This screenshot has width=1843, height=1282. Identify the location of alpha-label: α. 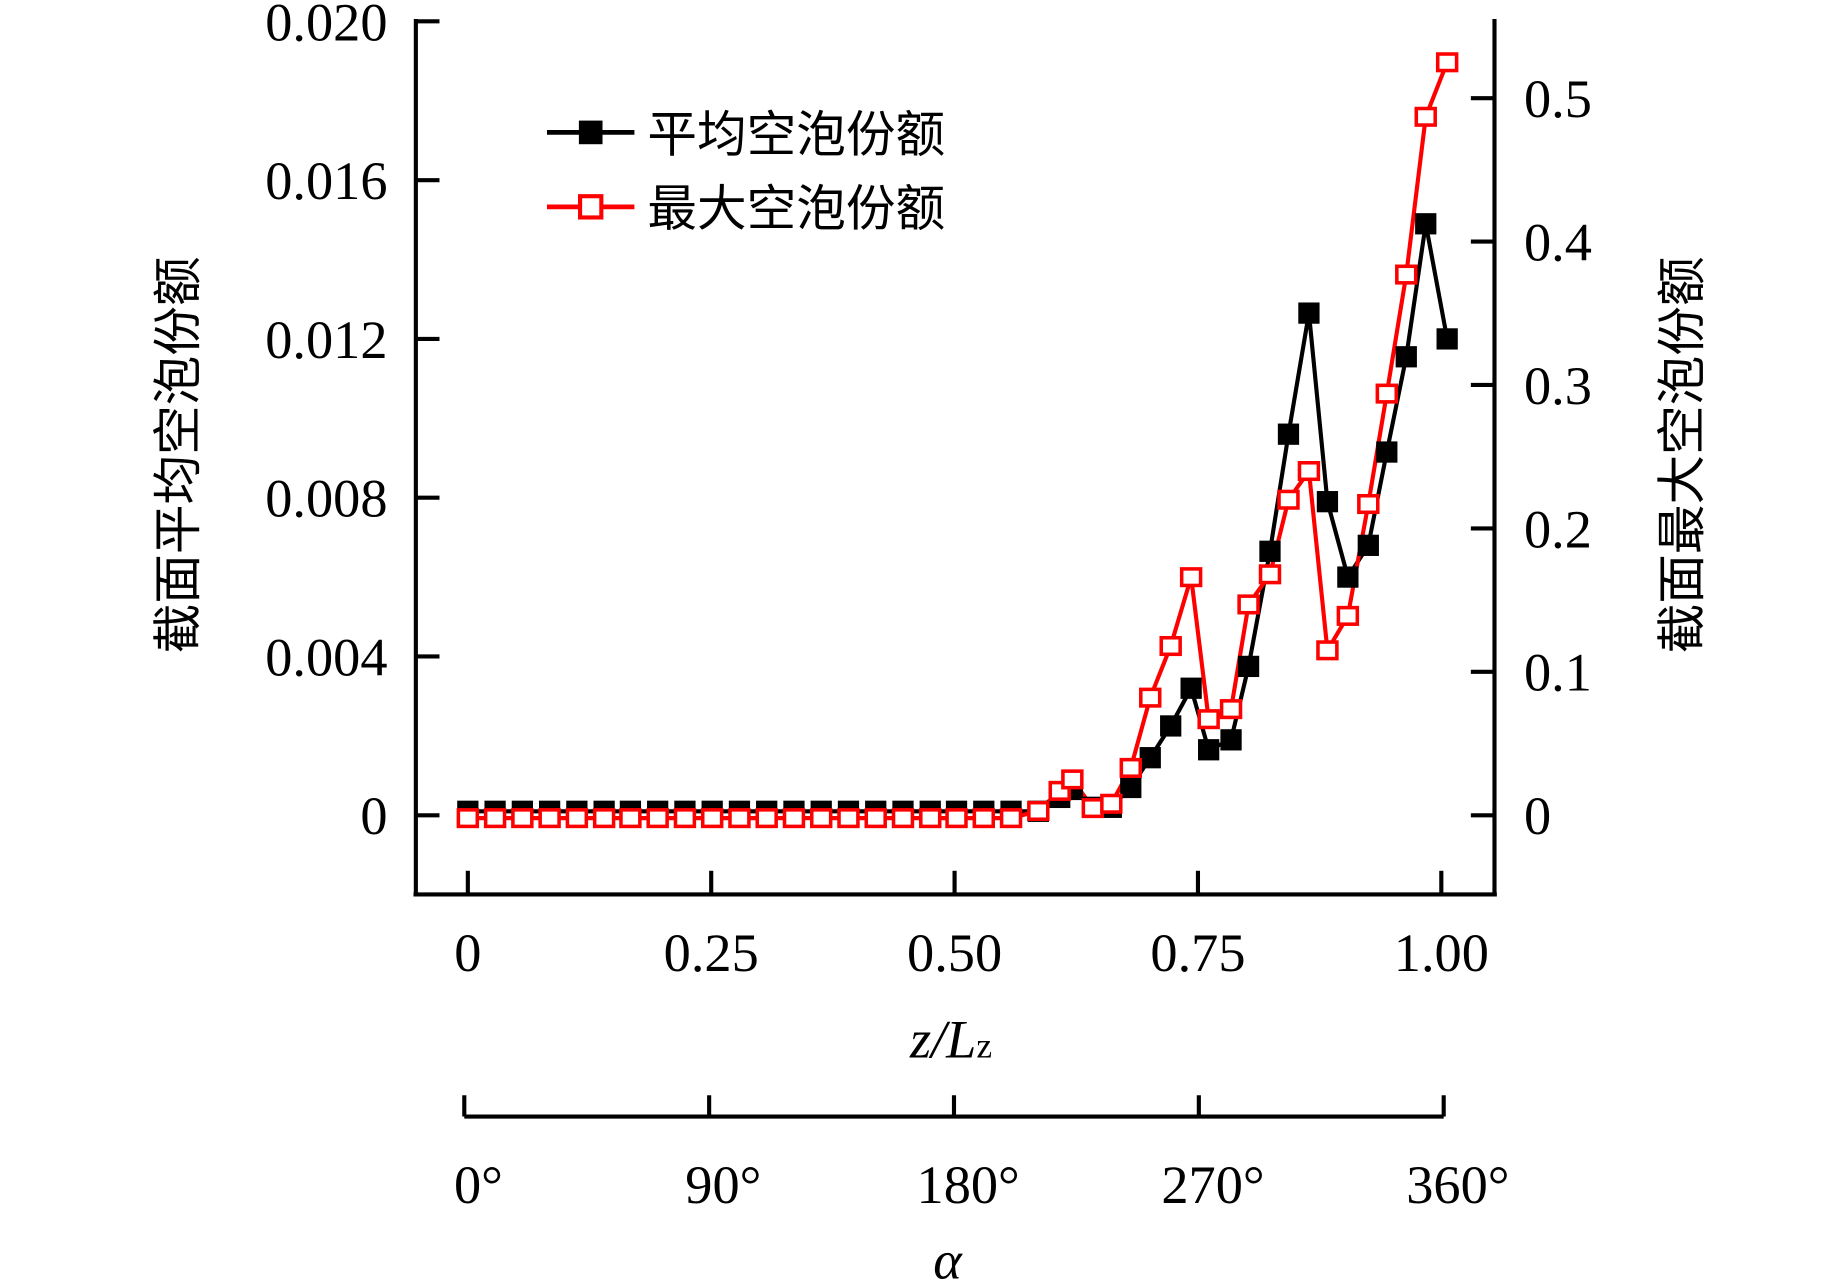
(948, 1256).